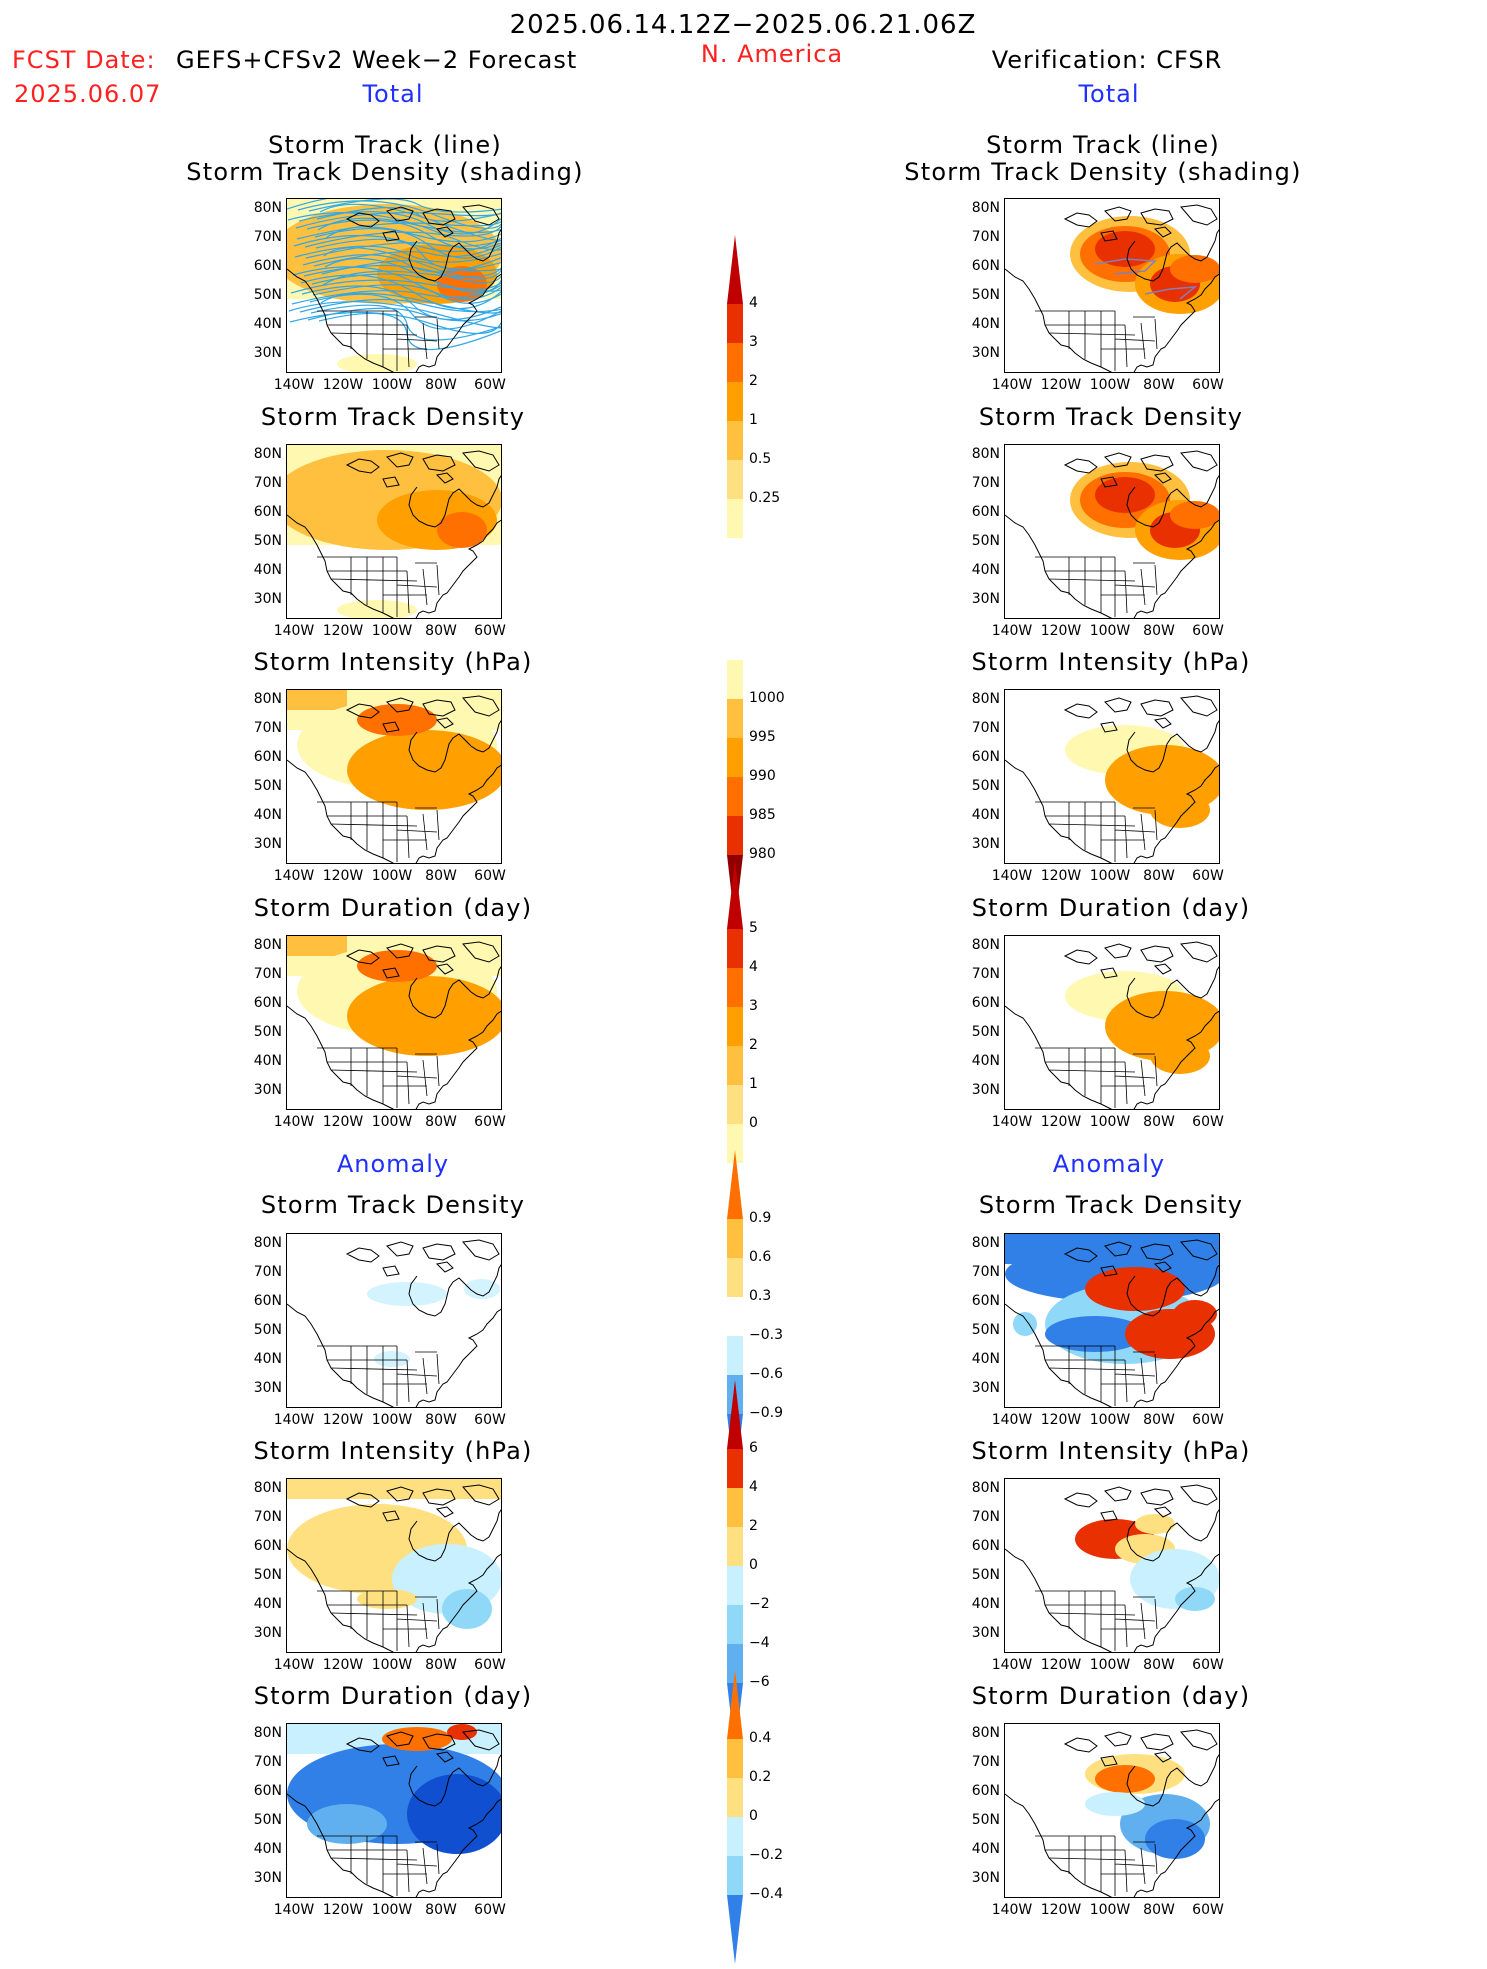  I want to click on colorbar-label: 5, so click(753, 928).